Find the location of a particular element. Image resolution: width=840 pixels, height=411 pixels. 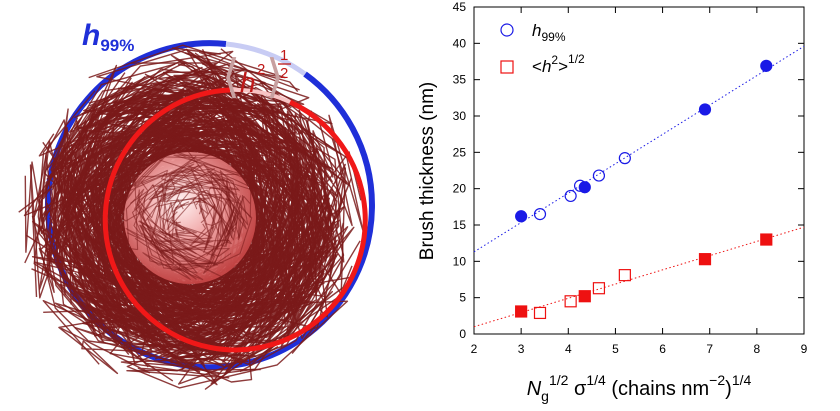

y-tick-label: 40 is located at coordinates (460, 43).